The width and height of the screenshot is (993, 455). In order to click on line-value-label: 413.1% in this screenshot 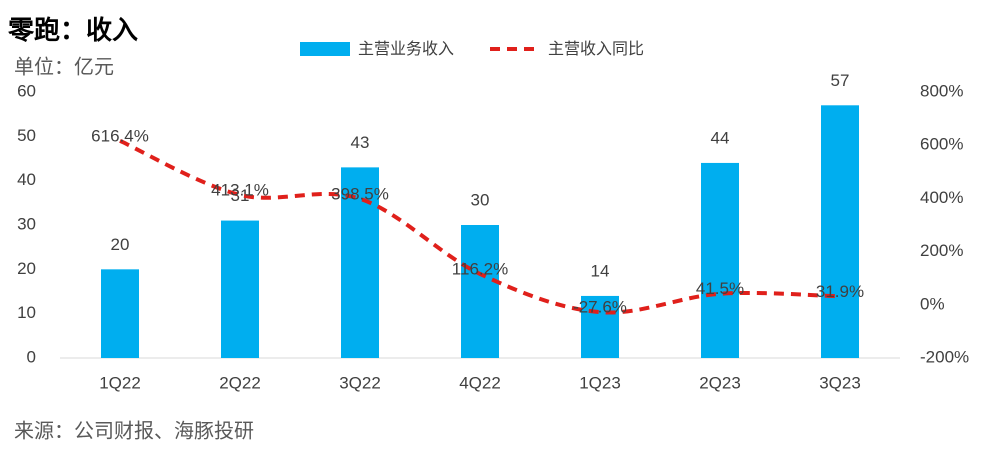, I will do `click(240, 189)`.